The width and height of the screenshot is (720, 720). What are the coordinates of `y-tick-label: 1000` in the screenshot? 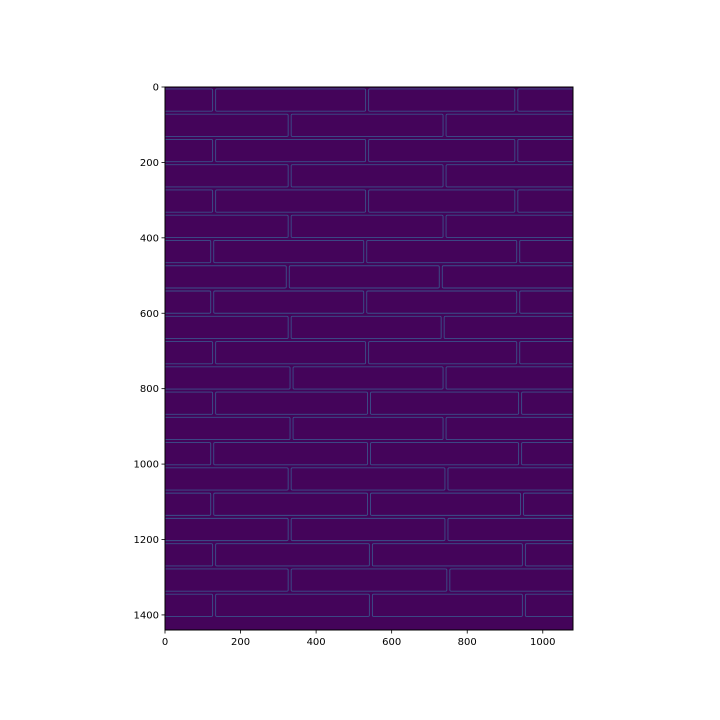 It's located at (146, 465).